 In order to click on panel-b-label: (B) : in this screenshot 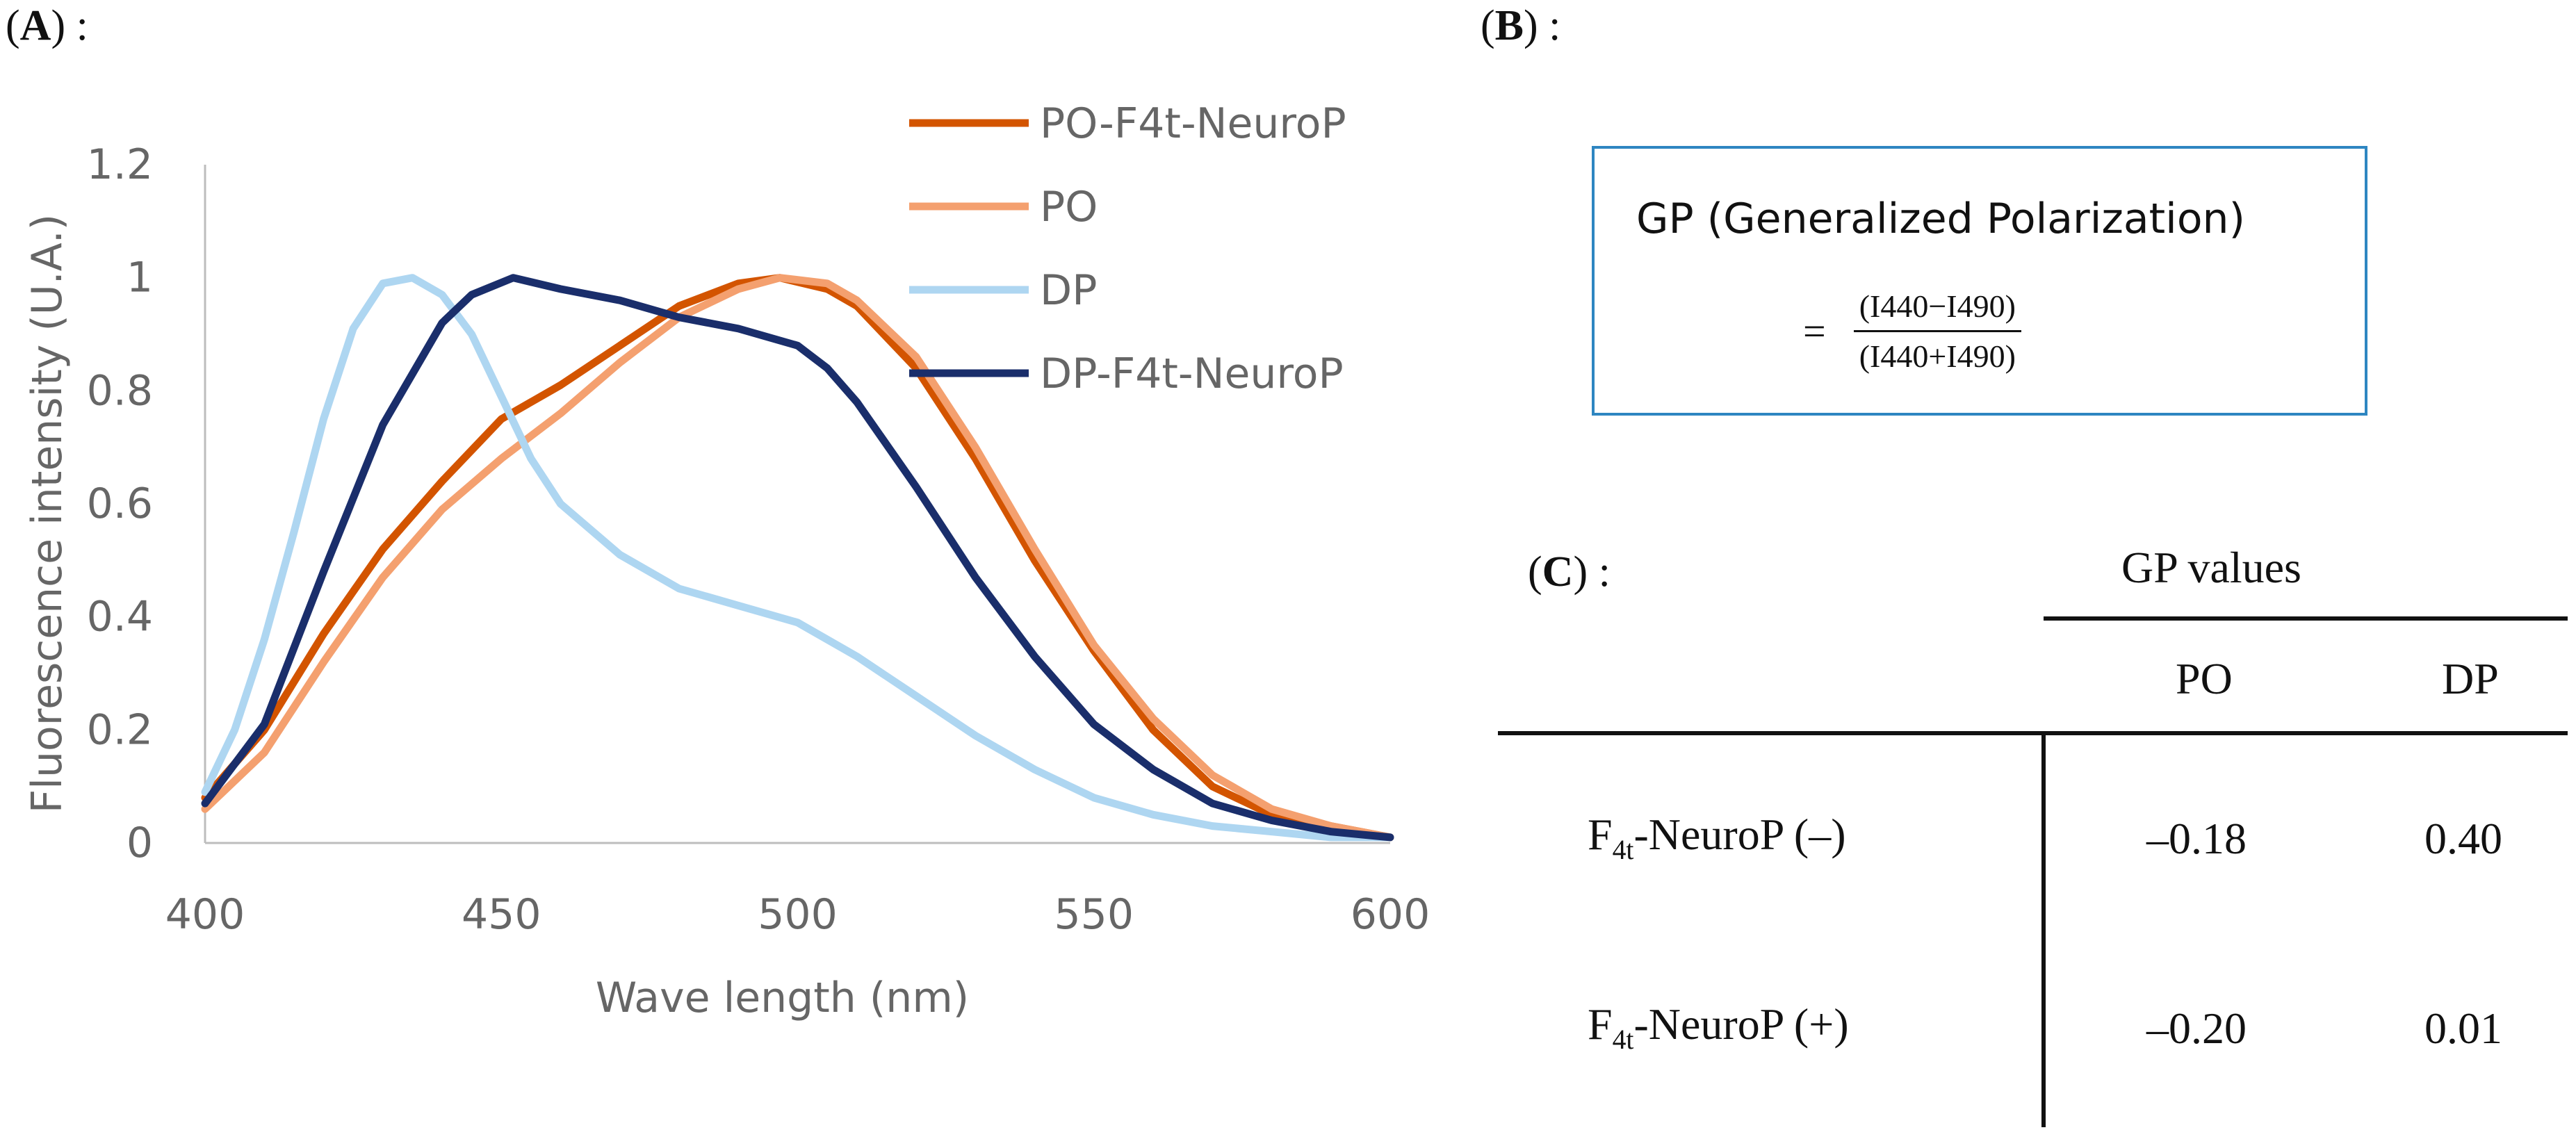, I will do `click(1521, 26)`.